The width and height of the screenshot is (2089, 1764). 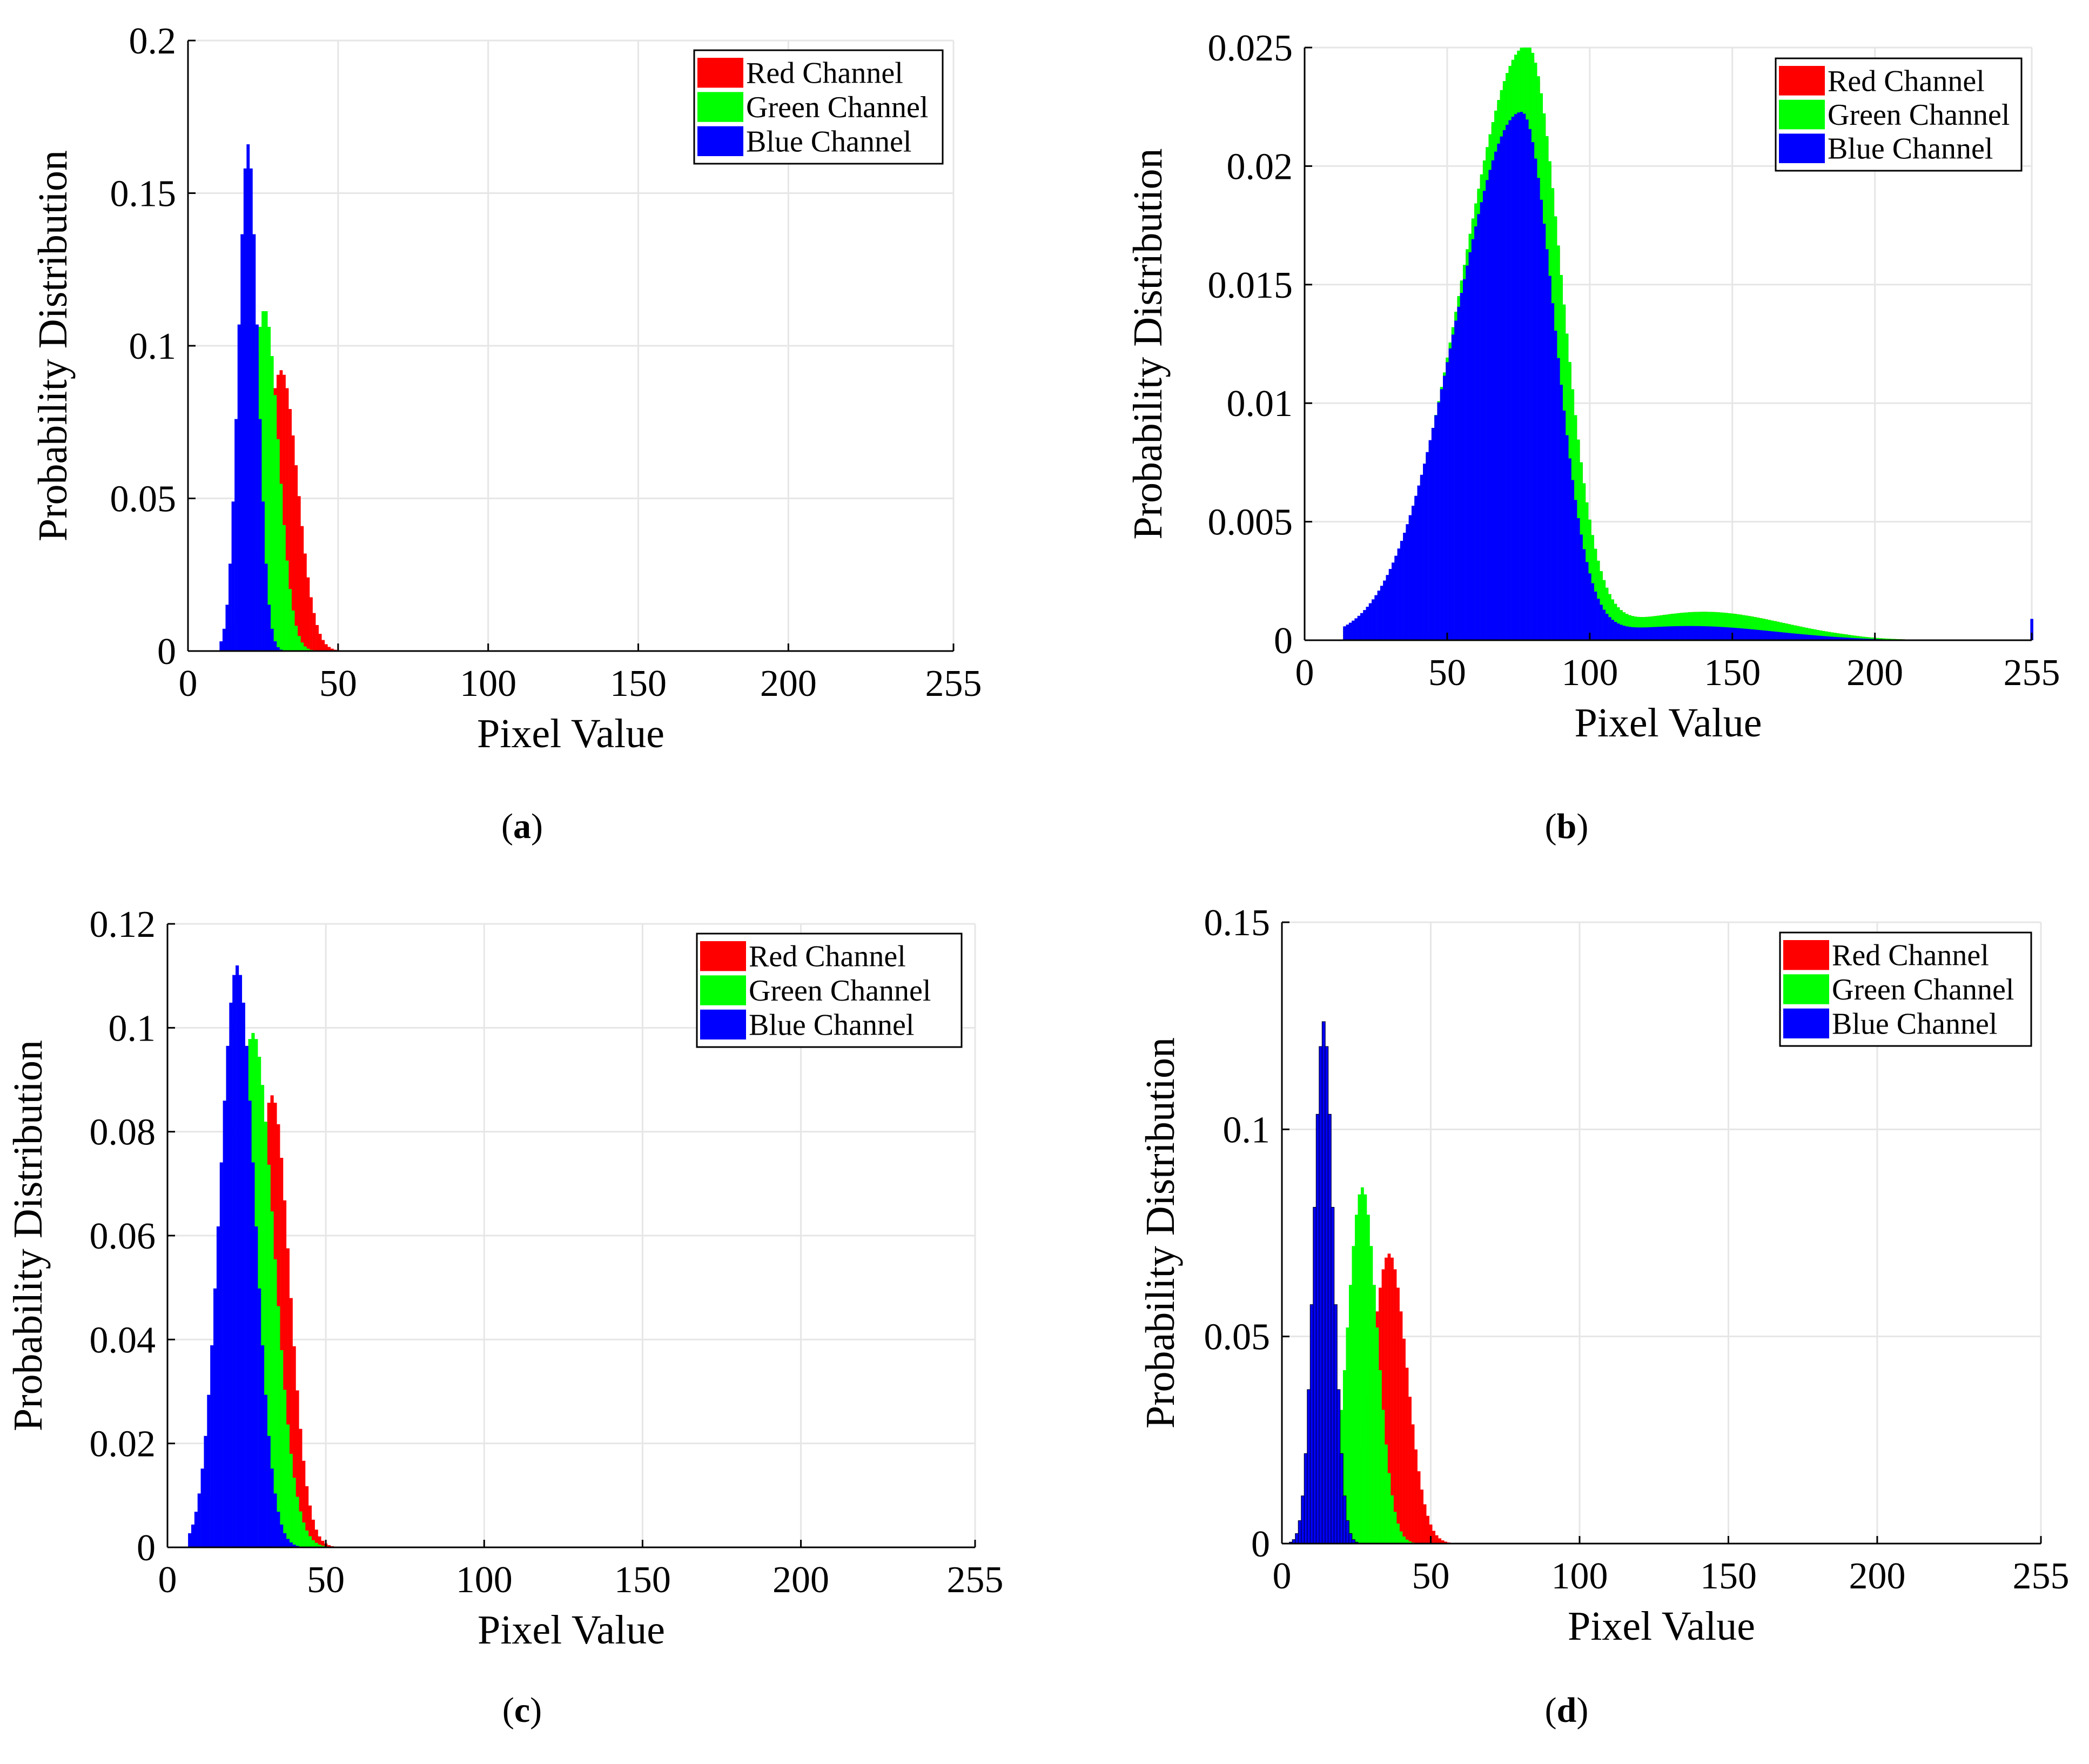 What do you see at coordinates (824, 73) in the screenshot?
I see `legend-label-0: Red Channel` at bounding box center [824, 73].